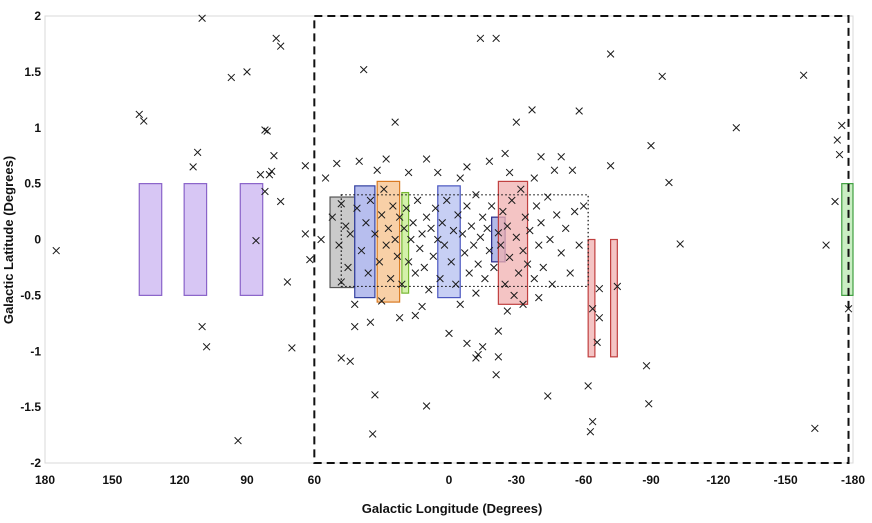 The height and width of the screenshot is (523, 872). Describe the element at coordinates (30, 239) in the screenshot. I see `y-tick-labels: 2 1.5 1 0.5 0 -0.5 -1 -1.5 -2` at that location.